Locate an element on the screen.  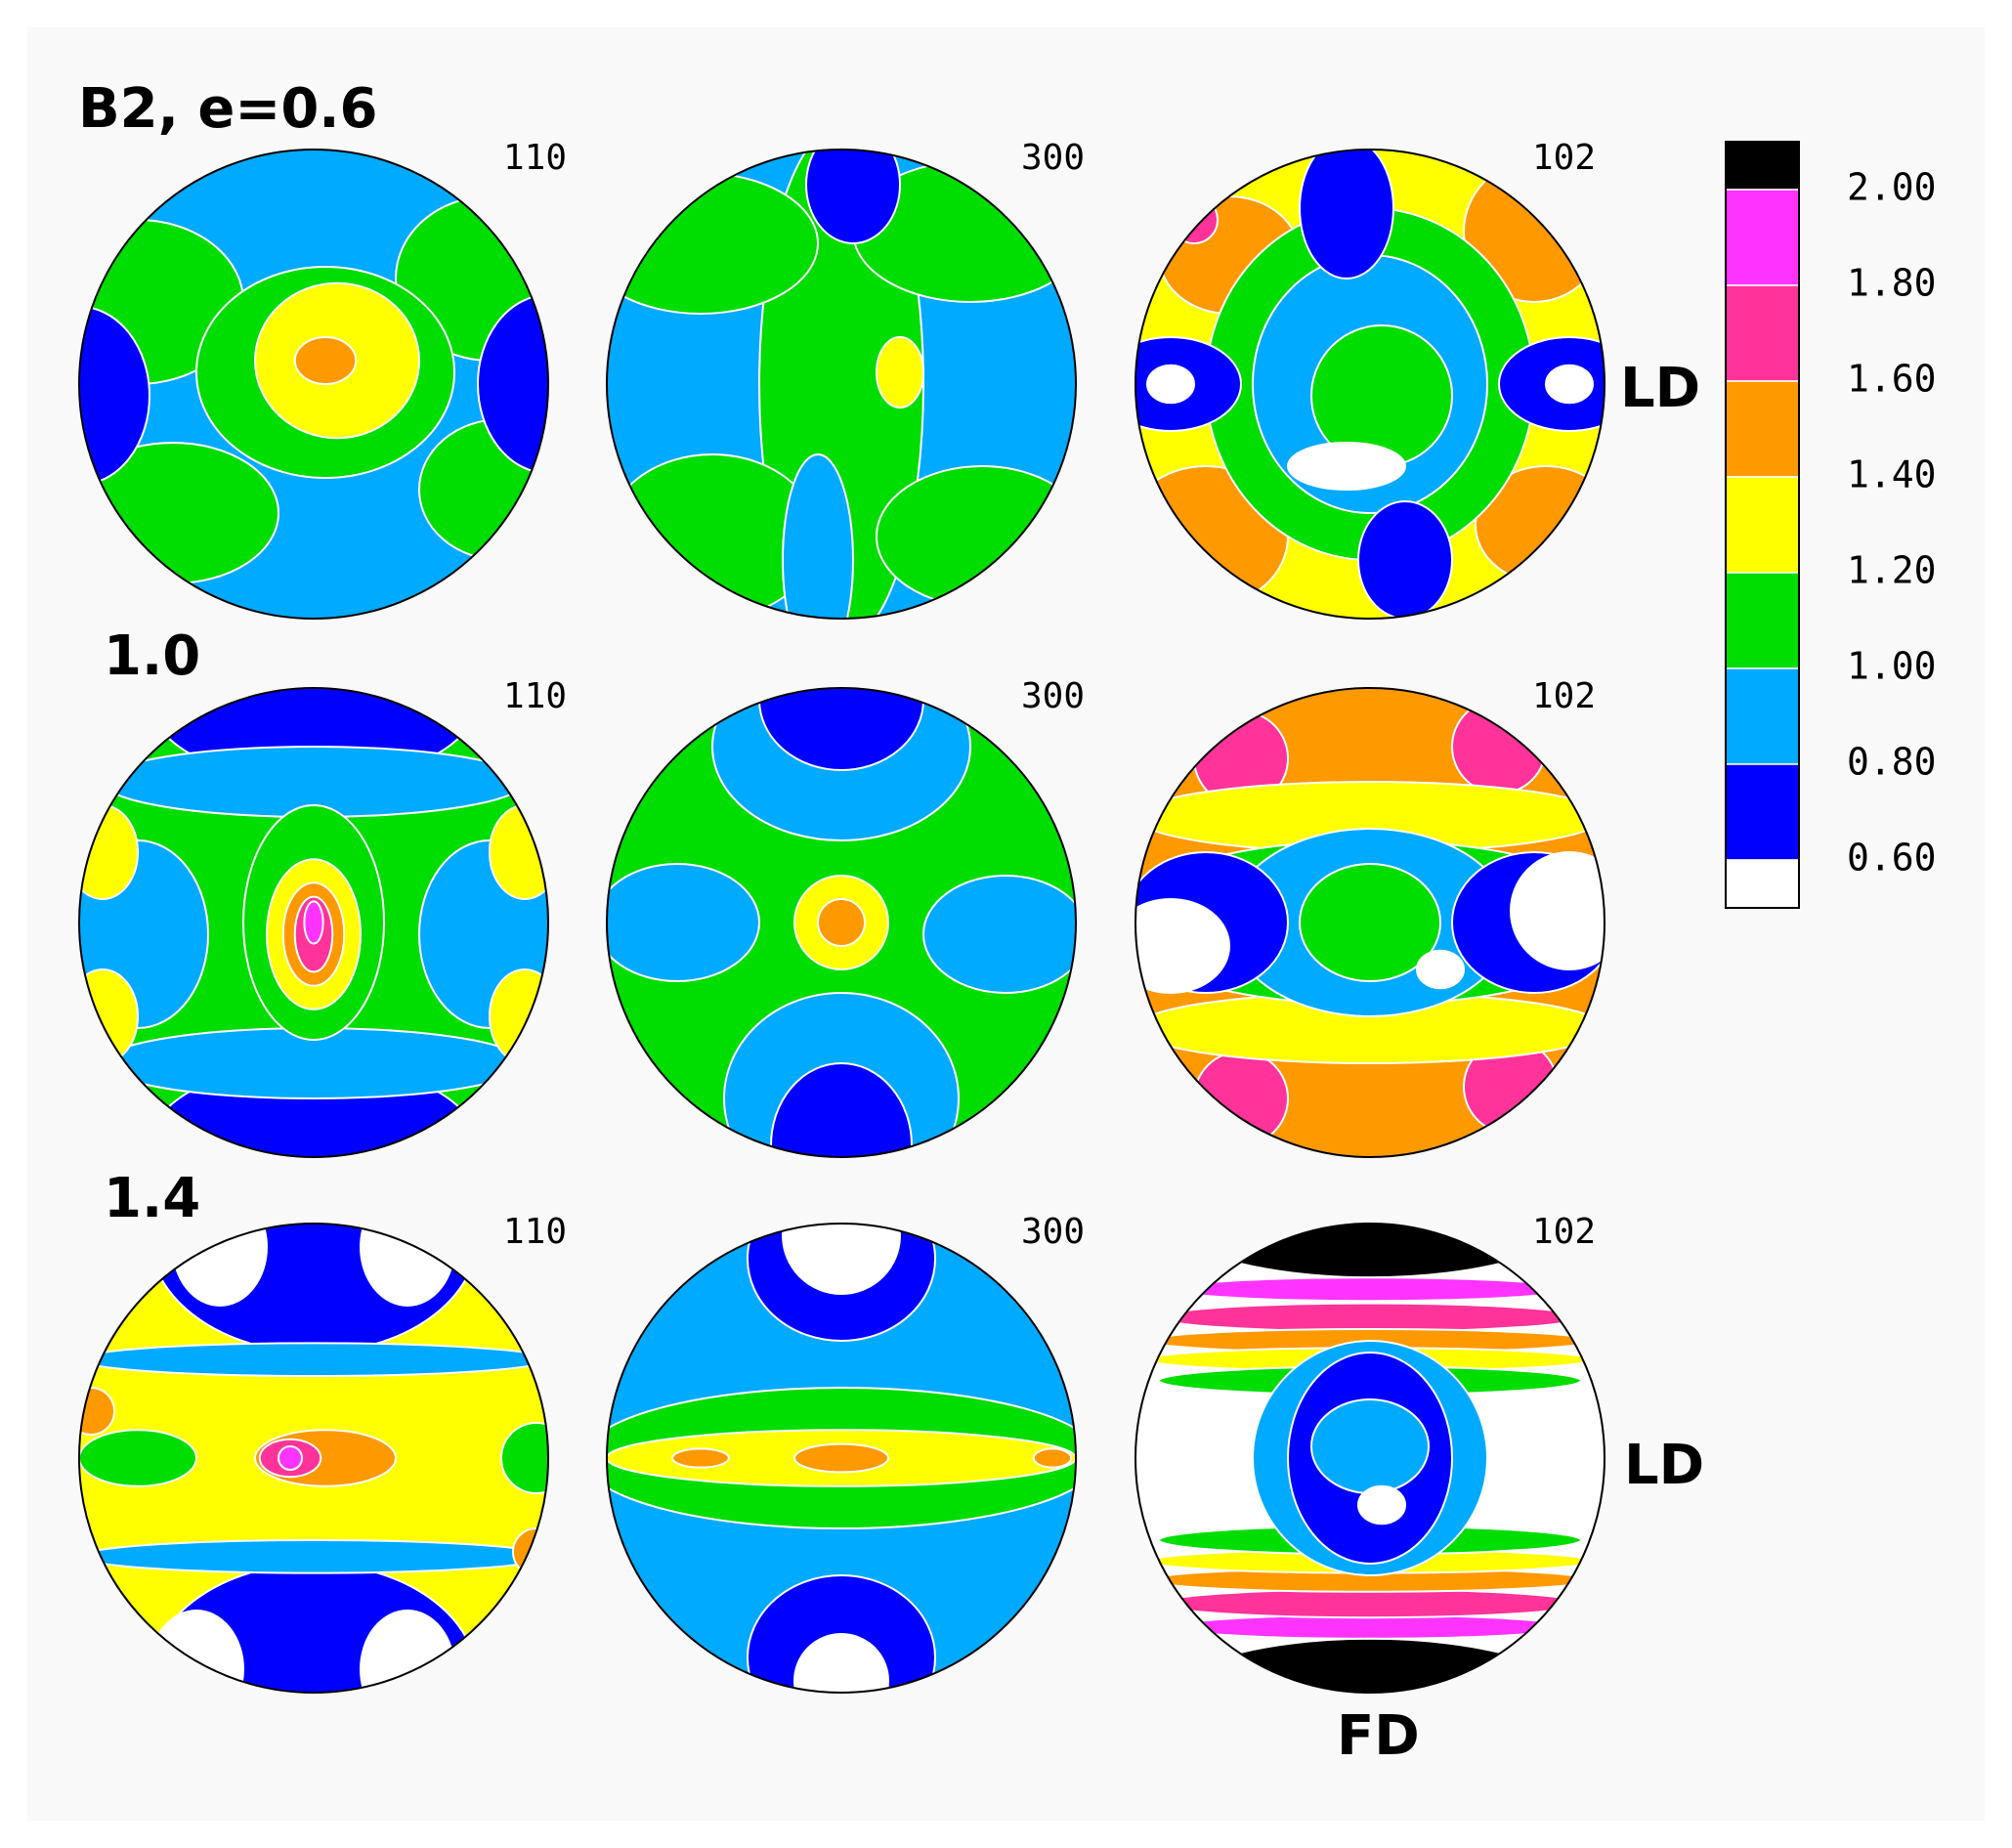
legend-label: 1.60 is located at coordinates (1892, 379).